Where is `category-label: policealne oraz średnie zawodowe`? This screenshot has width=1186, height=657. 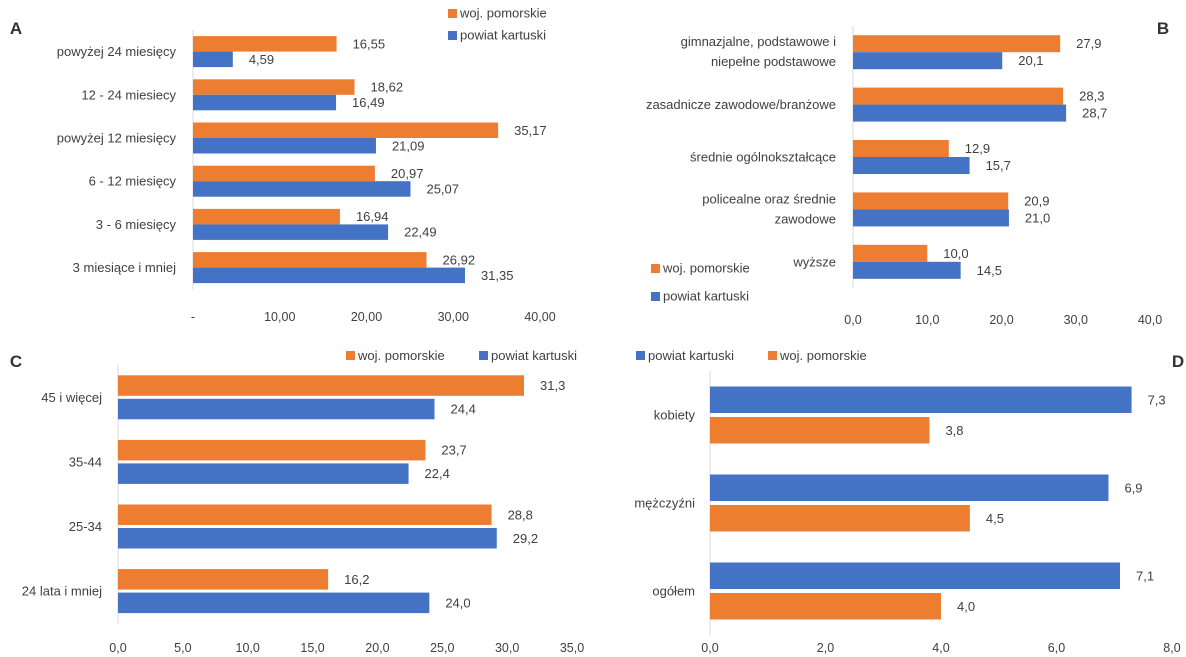 category-label: policealne oraz średnie zawodowe is located at coordinates (769, 208).